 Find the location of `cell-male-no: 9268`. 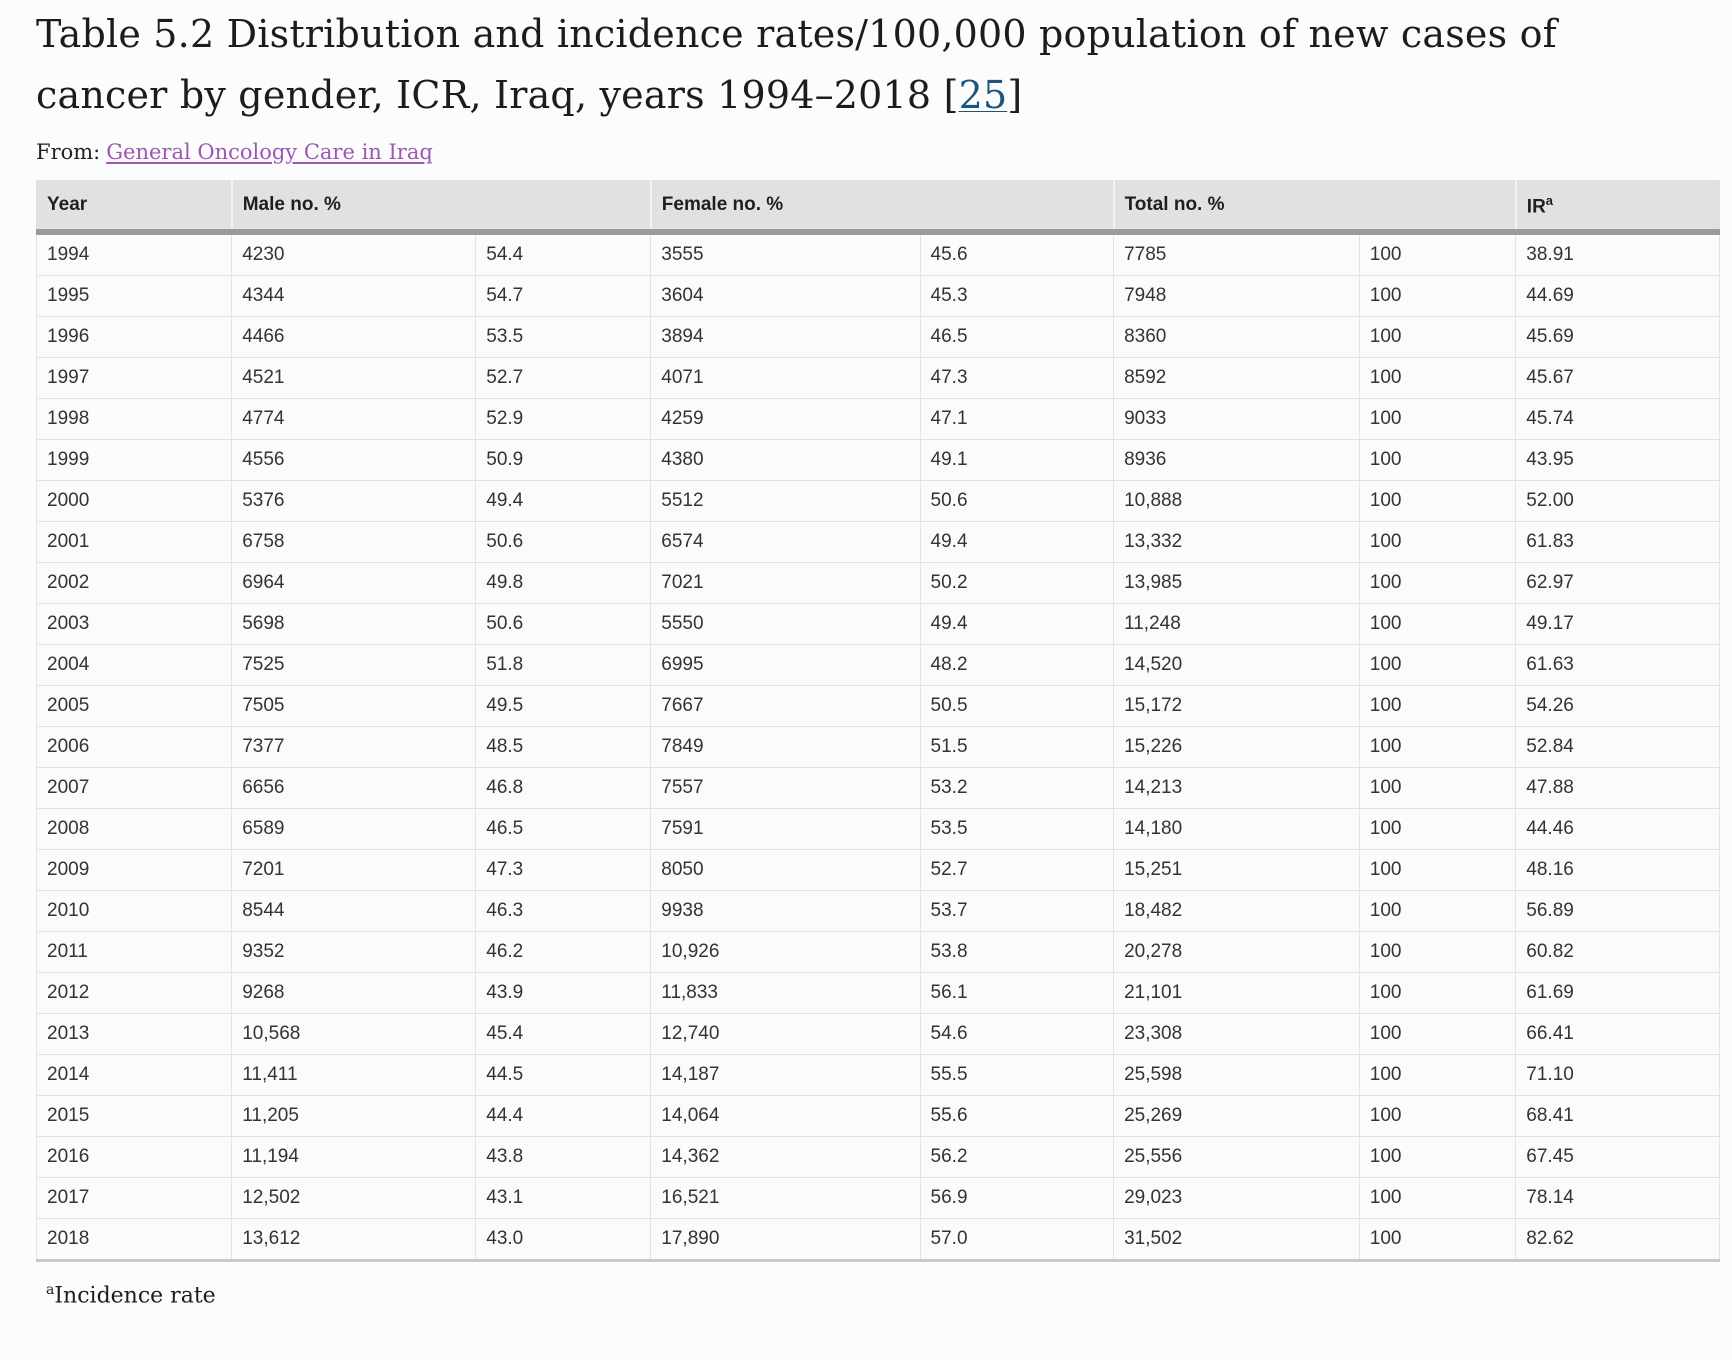

cell-male-no: 9268 is located at coordinates (354, 992).